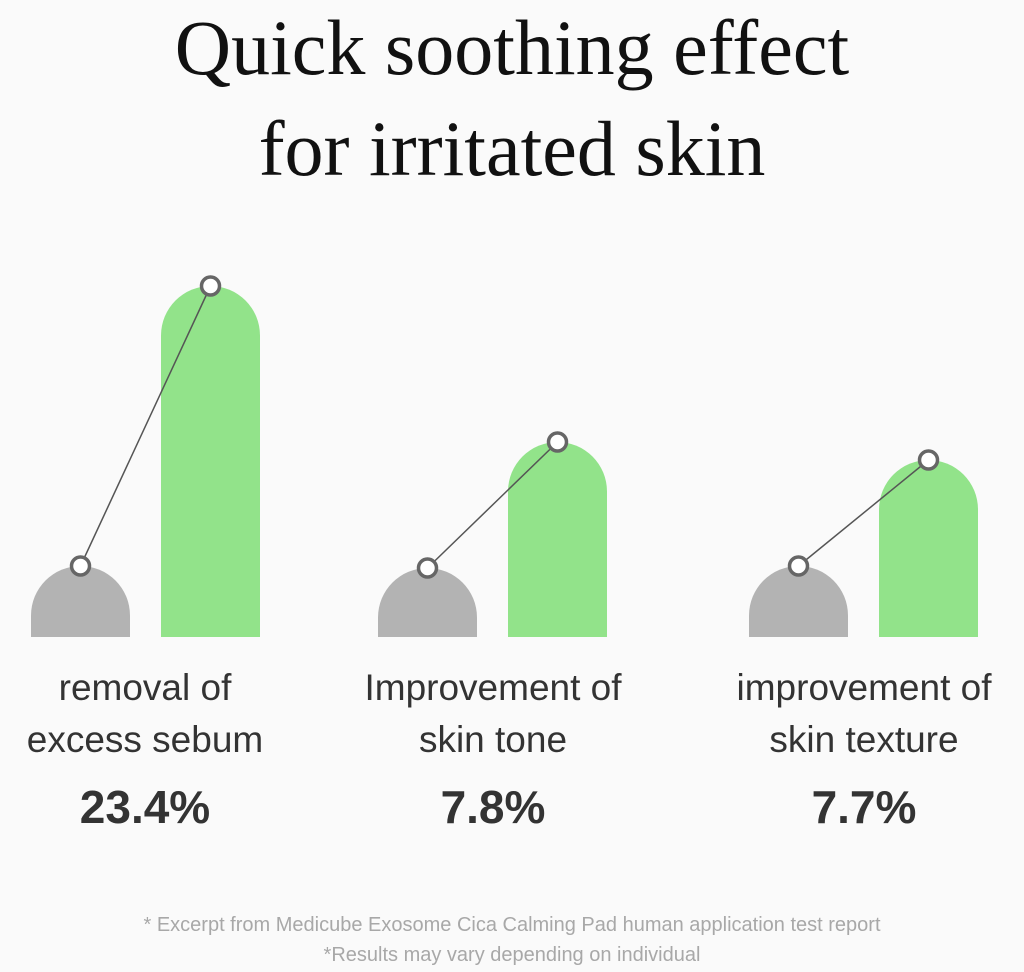 The image size is (1024, 972). What do you see at coordinates (512, 148) in the screenshot?
I see `title-line-2: for irritated skin` at bounding box center [512, 148].